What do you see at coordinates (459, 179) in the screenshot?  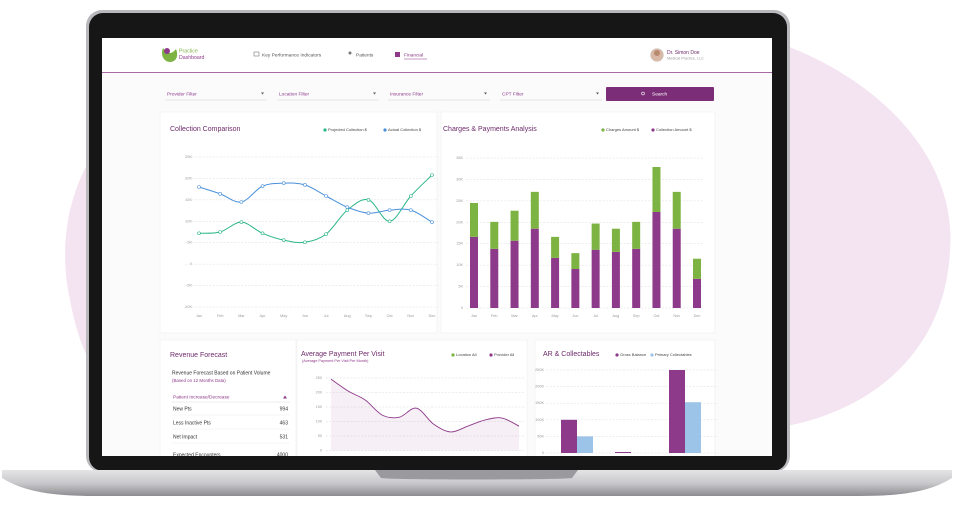 I see `y-tick-label: 30K` at bounding box center [459, 179].